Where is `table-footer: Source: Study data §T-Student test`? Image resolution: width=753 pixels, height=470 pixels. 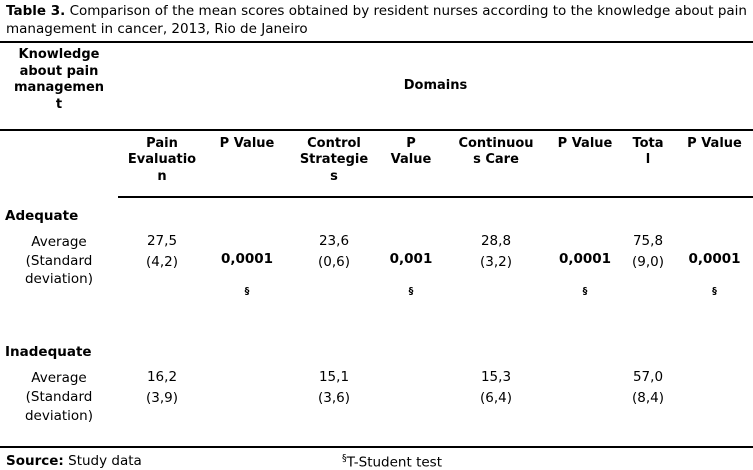 table-footer: Source: Study data §T-Student test is located at coordinates (376, 459).